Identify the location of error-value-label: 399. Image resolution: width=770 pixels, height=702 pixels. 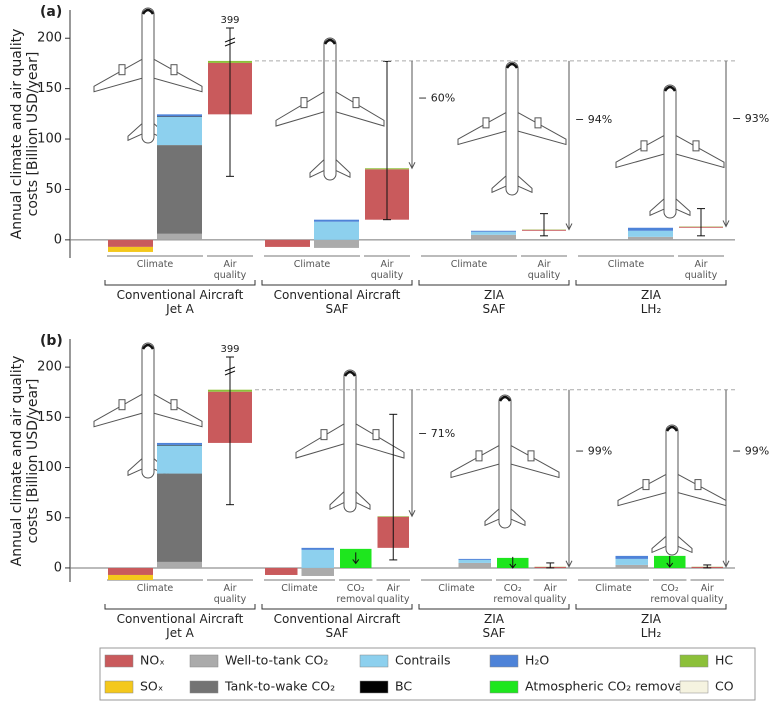
(229, 349).